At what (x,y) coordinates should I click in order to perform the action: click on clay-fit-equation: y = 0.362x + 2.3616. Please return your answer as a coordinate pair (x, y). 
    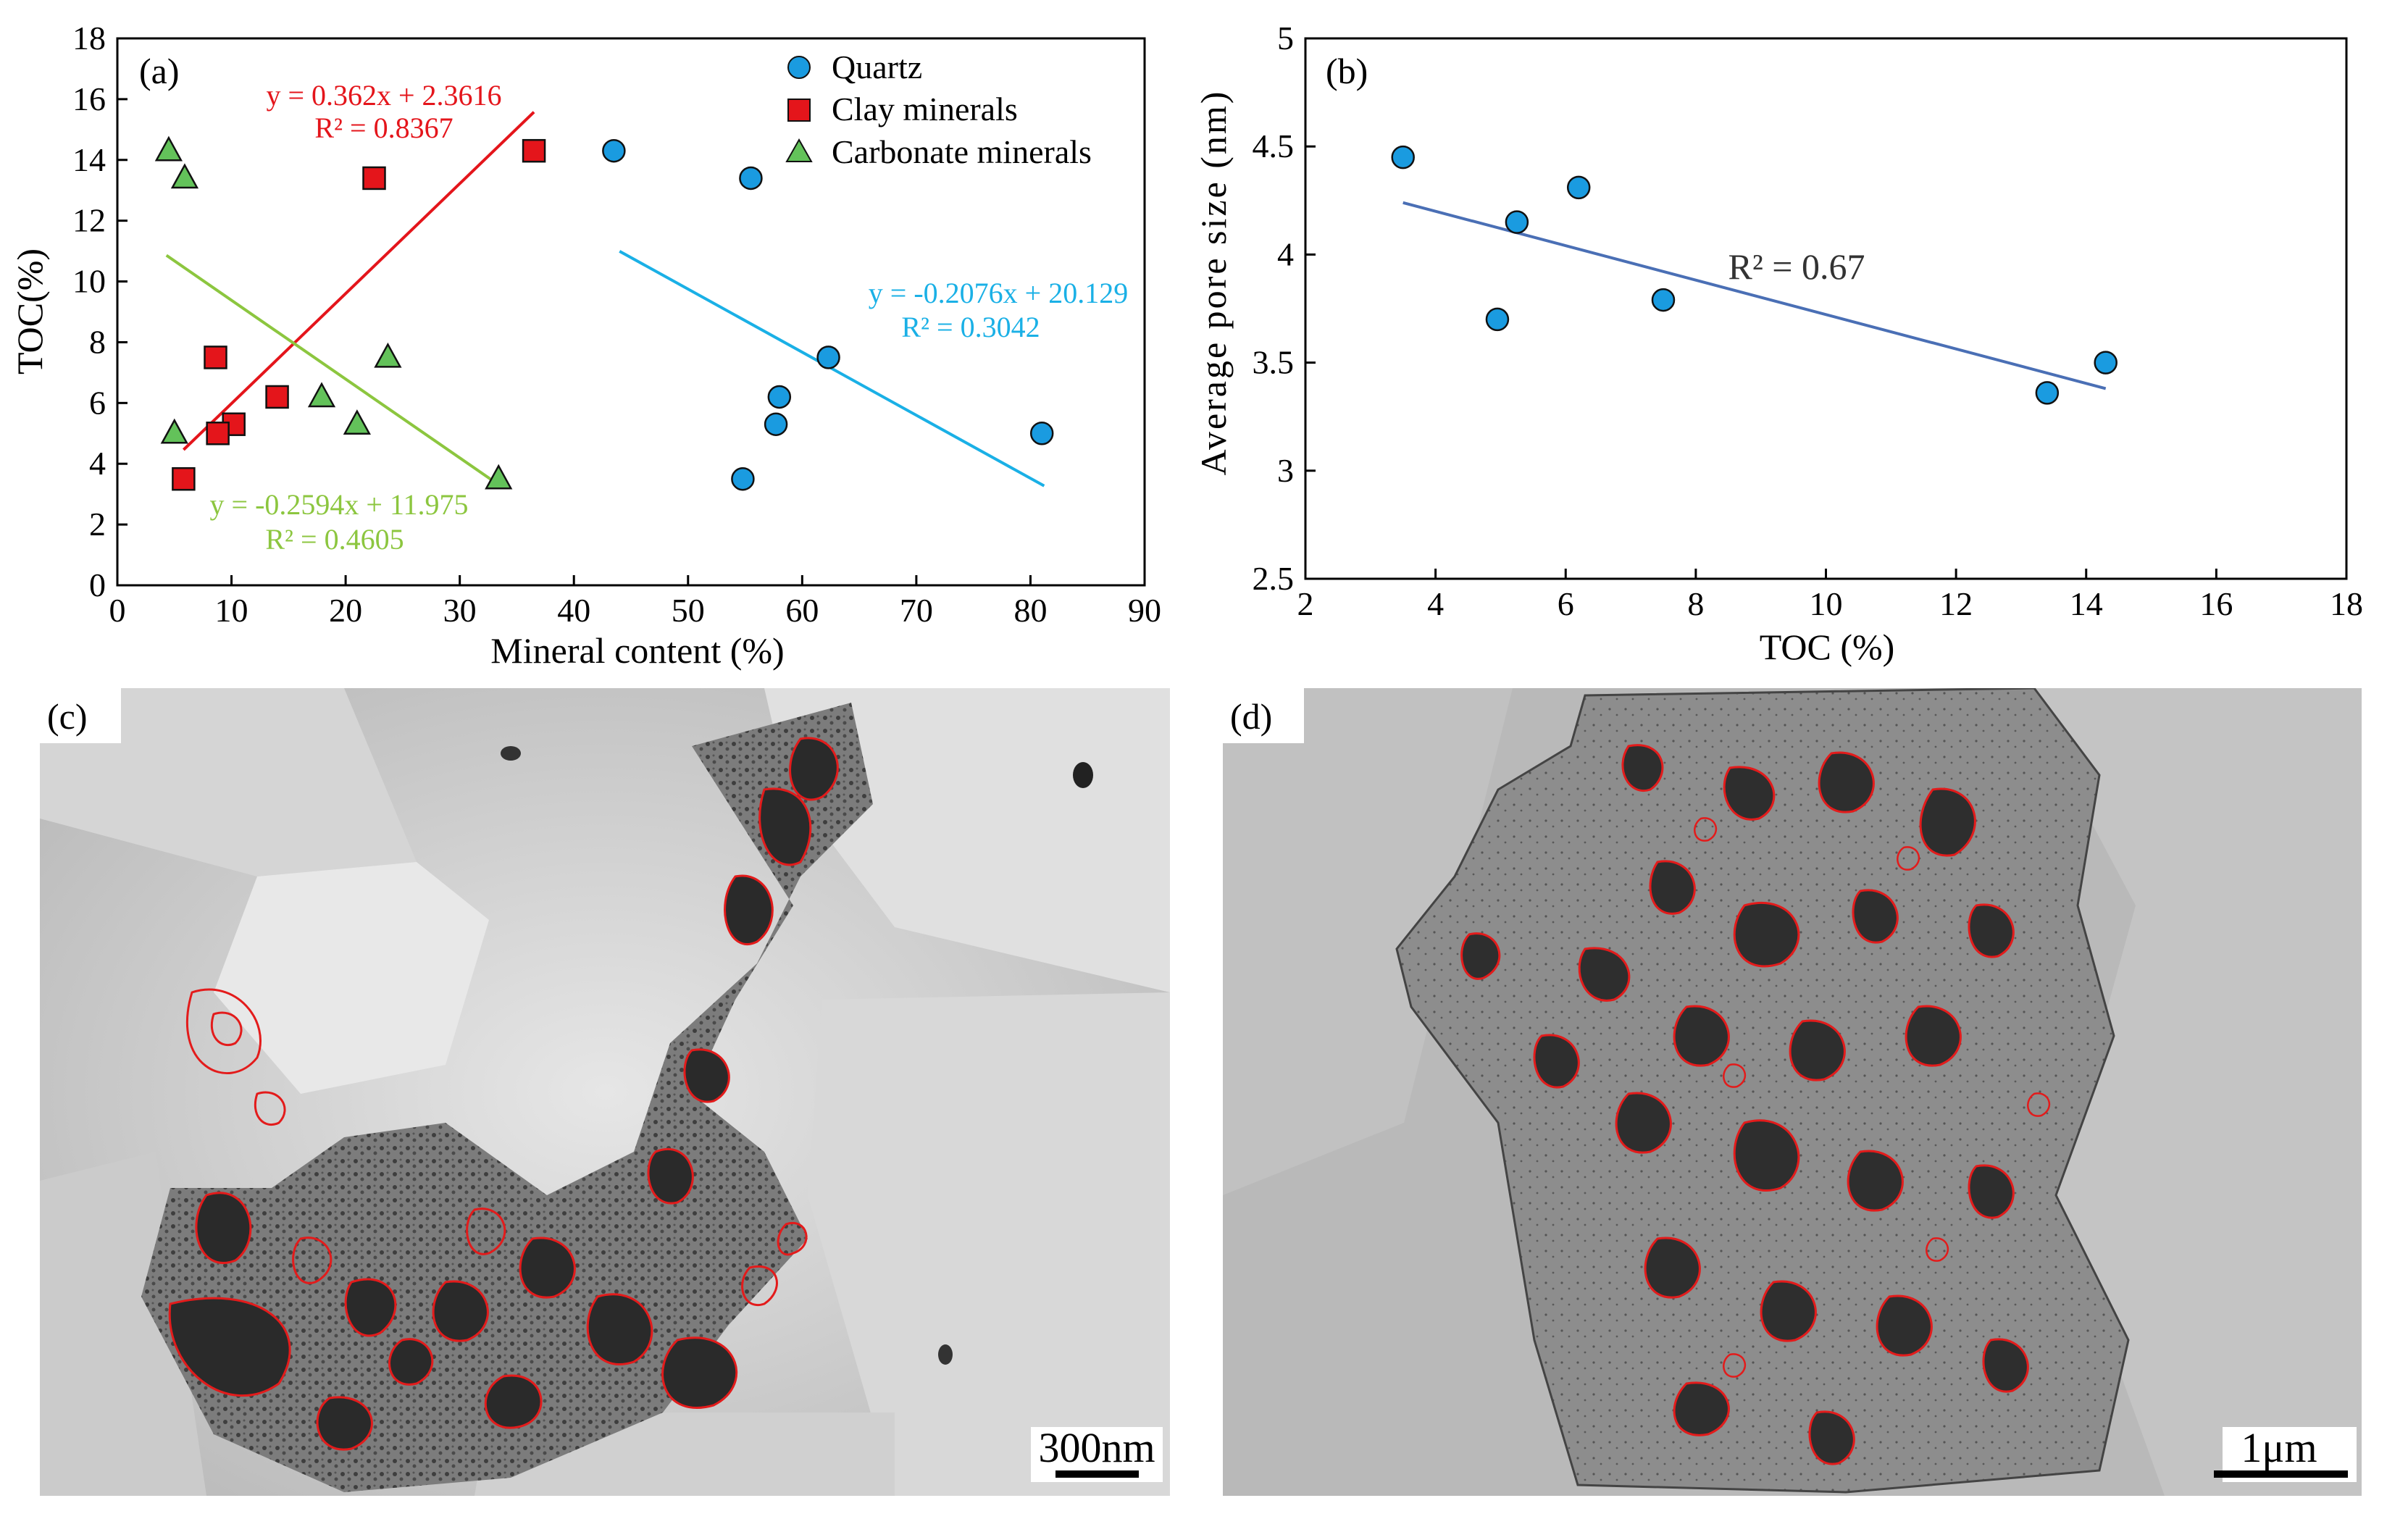
    Looking at the image, I should click on (384, 95).